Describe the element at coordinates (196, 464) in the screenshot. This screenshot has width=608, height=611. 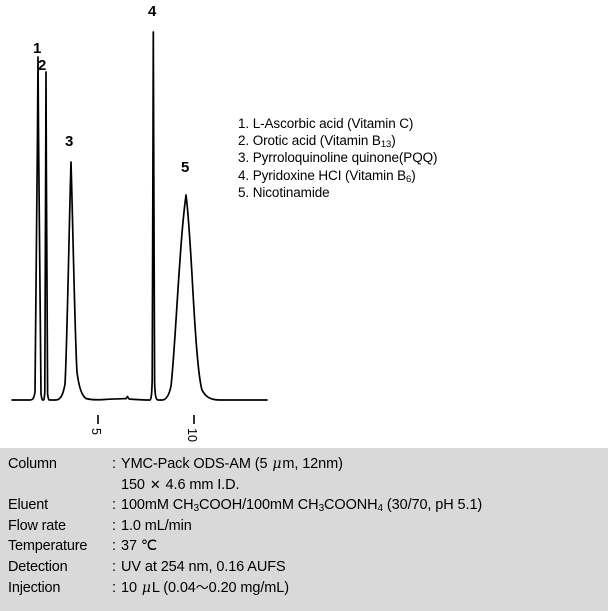
I see `column-value-pre: YMC-Pack ODS-AM (5` at that location.